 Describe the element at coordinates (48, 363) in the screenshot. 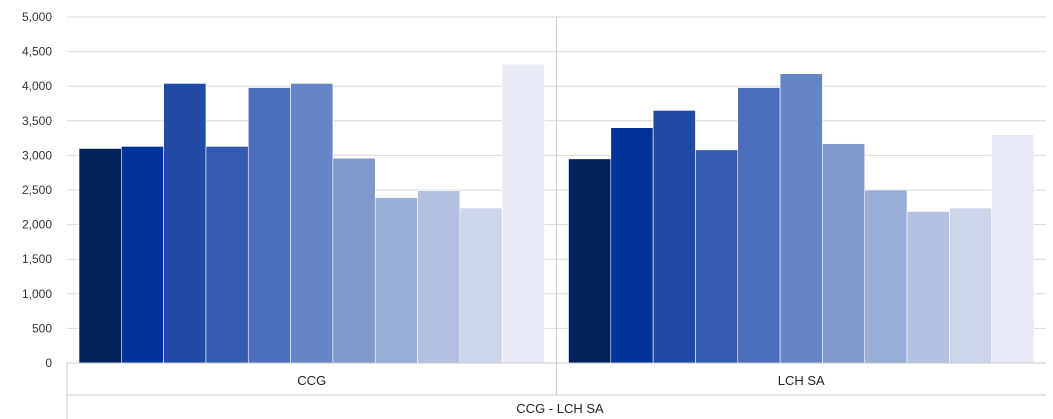

I see `y-tick-label: 0` at that location.